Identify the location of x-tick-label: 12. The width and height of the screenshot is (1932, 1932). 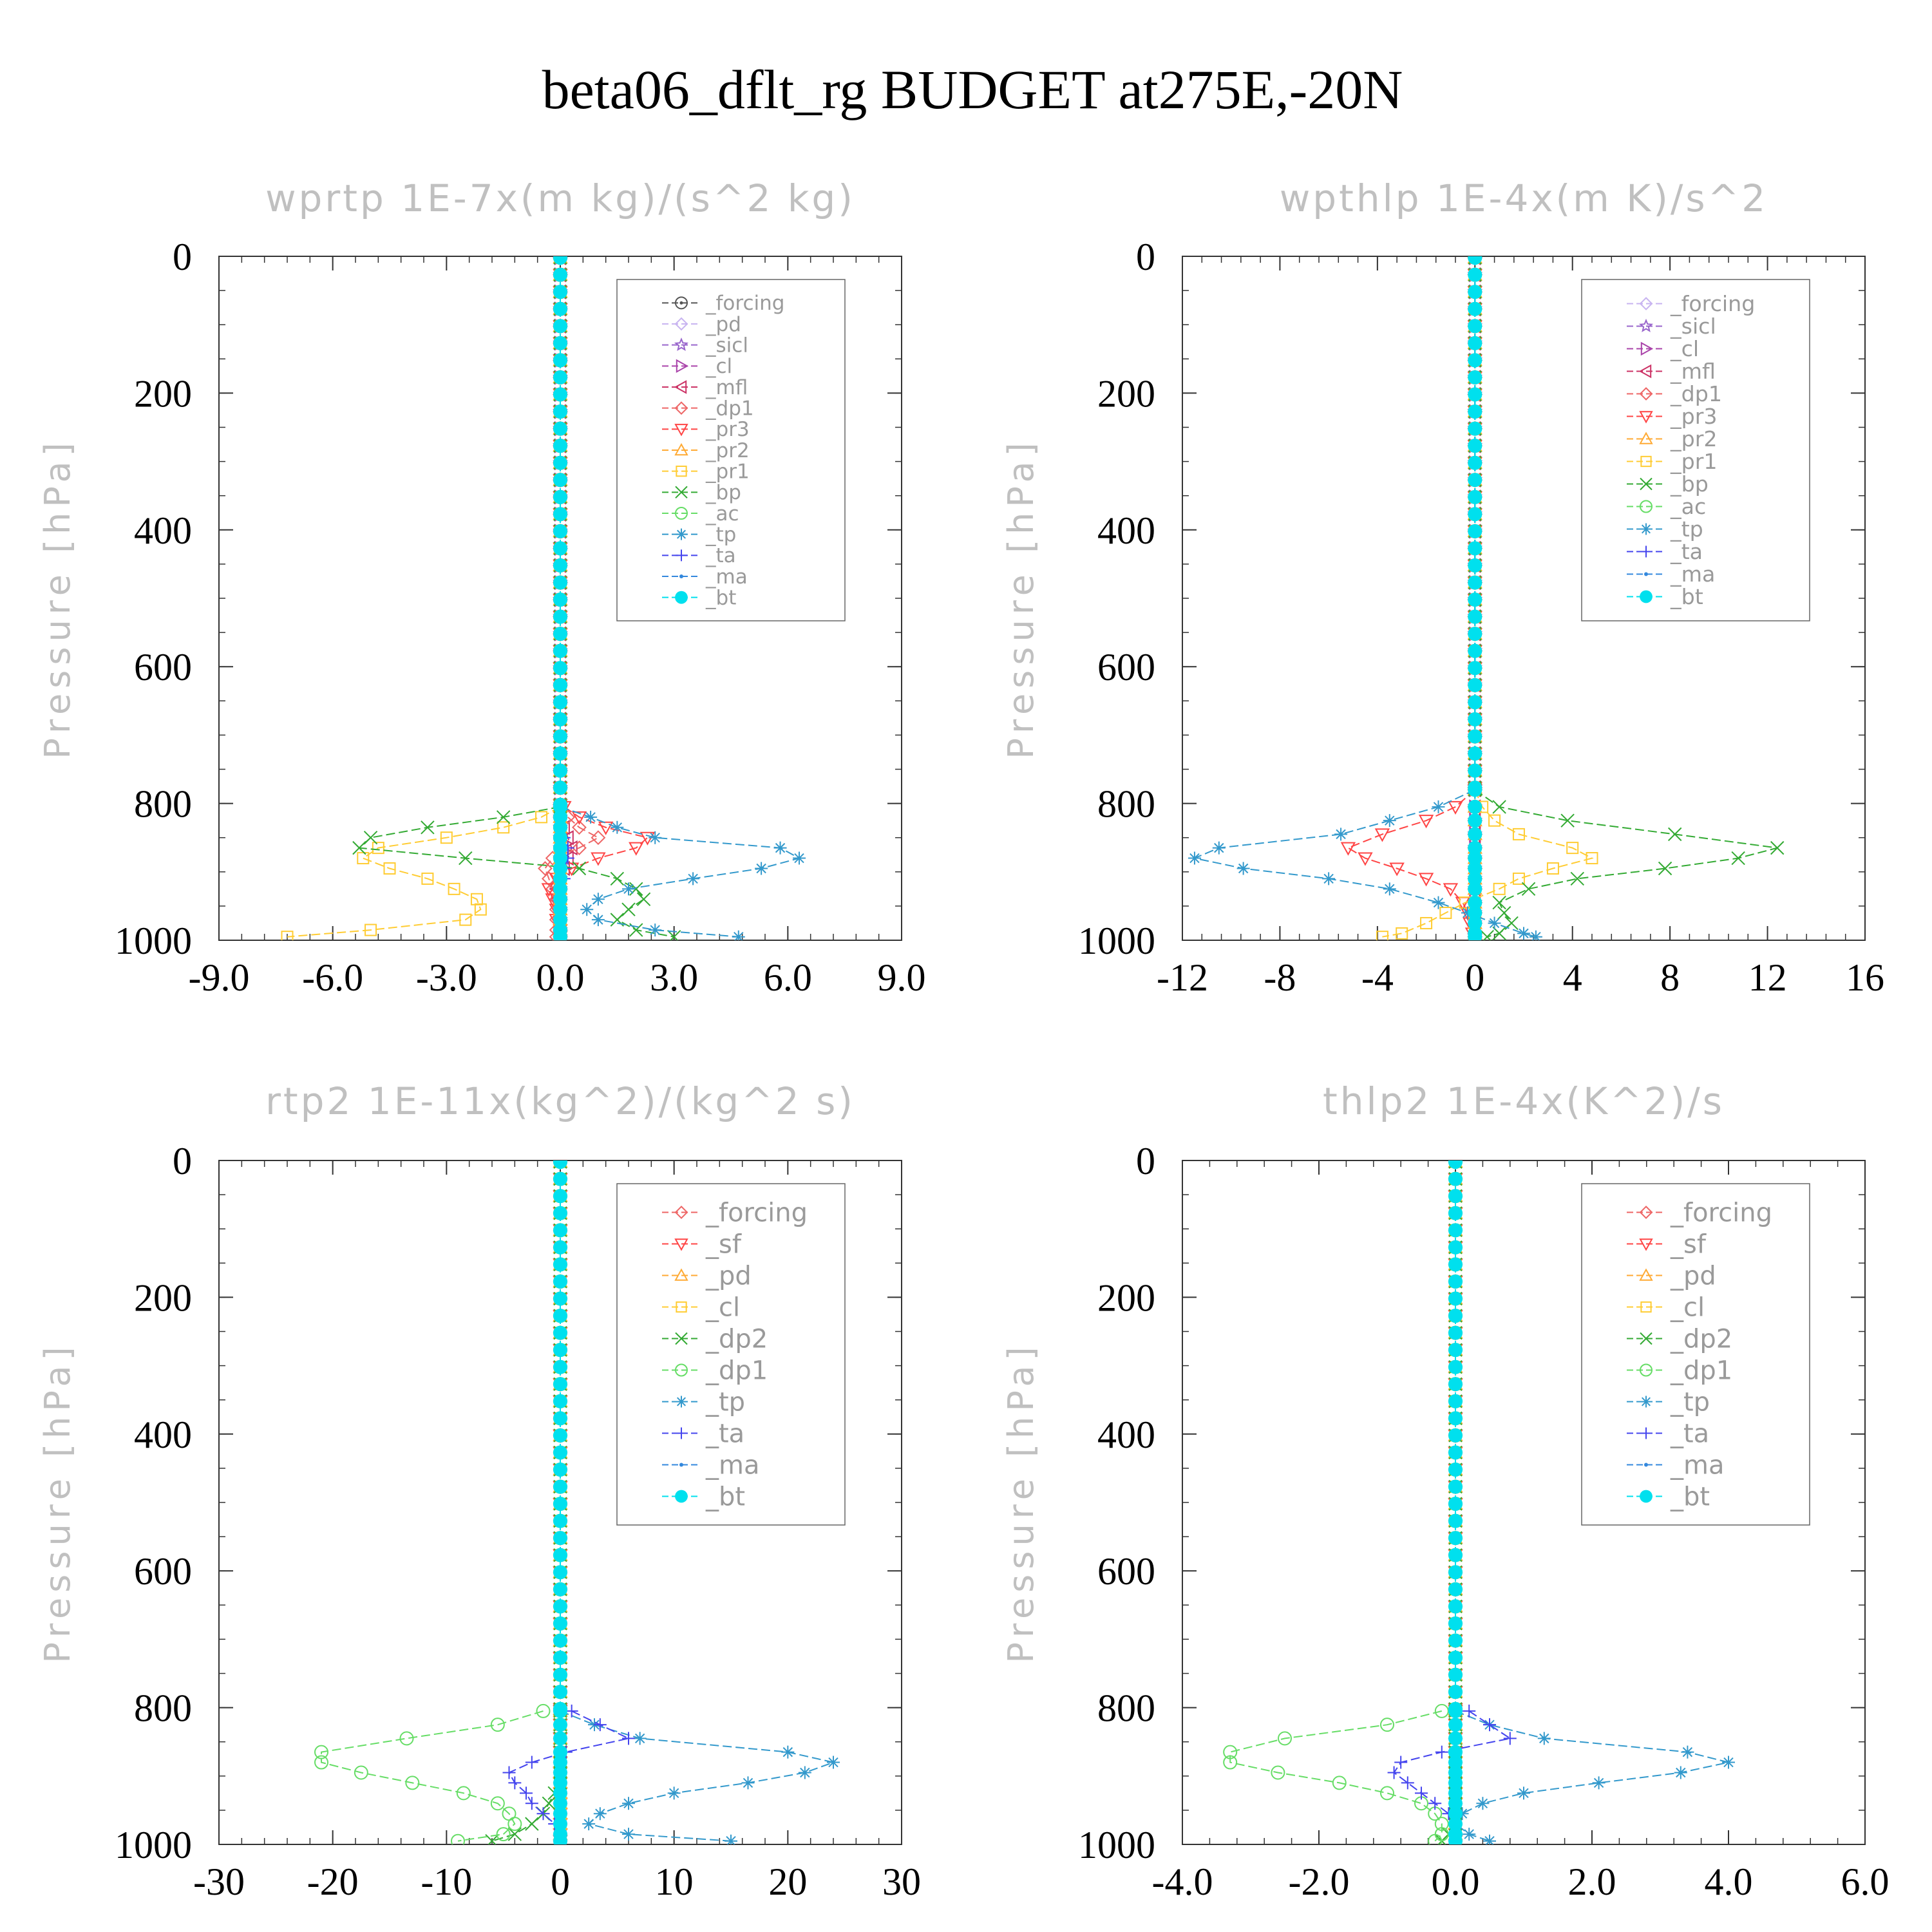
(1768, 977).